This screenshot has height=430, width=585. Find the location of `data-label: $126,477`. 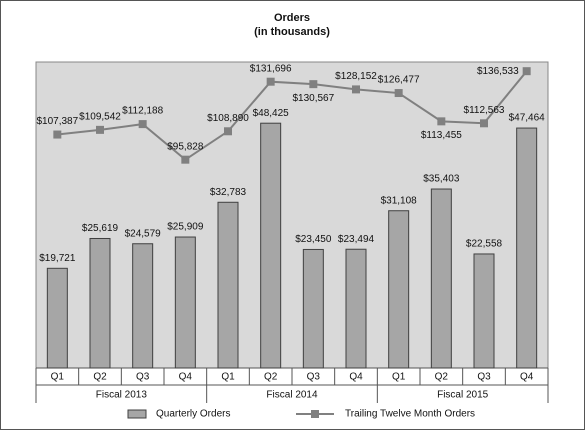

data-label: $126,477 is located at coordinates (399, 80).